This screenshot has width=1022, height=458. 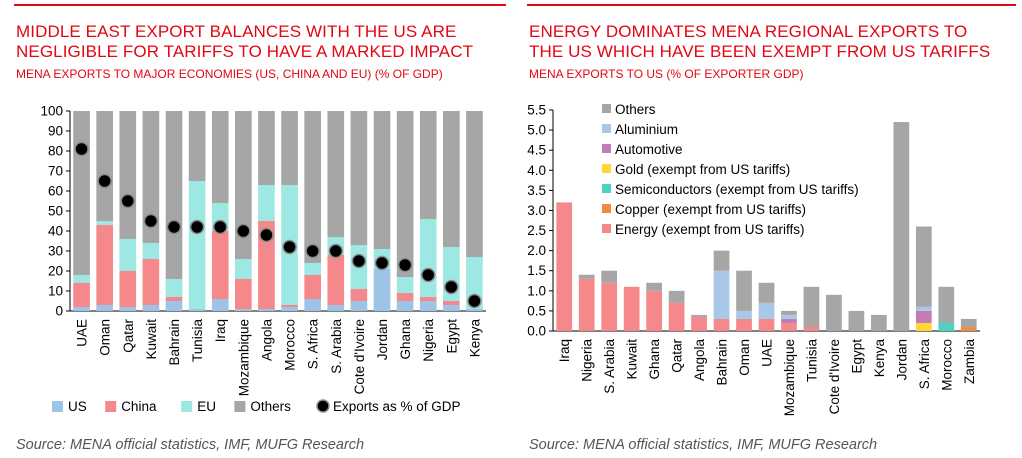 What do you see at coordinates (359, 306) in the screenshot?
I see `bar-segment-us-cote-d-ivoire` at bounding box center [359, 306].